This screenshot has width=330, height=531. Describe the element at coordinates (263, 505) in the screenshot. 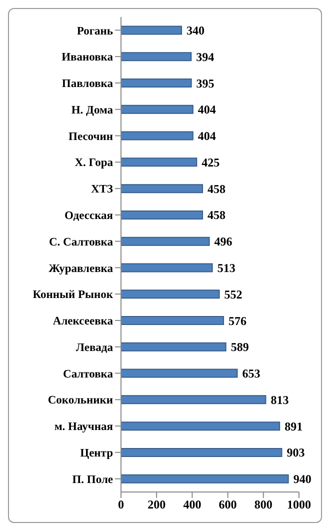

I see `x-tick-label: 800` at that location.